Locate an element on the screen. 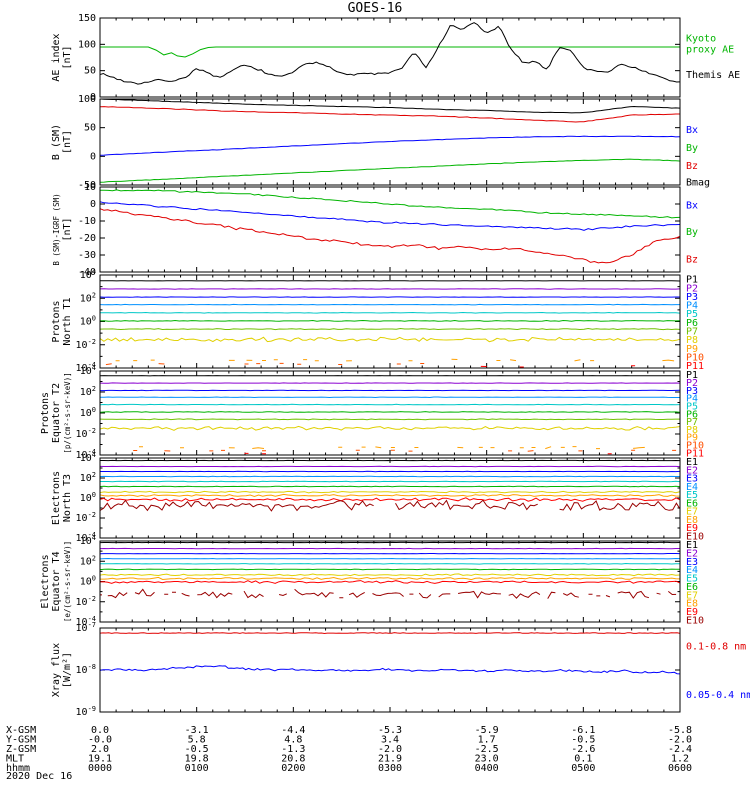 The height and width of the screenshot is (800, 750). series-0.05-0.4-nm is located at coordinates (390, 670).